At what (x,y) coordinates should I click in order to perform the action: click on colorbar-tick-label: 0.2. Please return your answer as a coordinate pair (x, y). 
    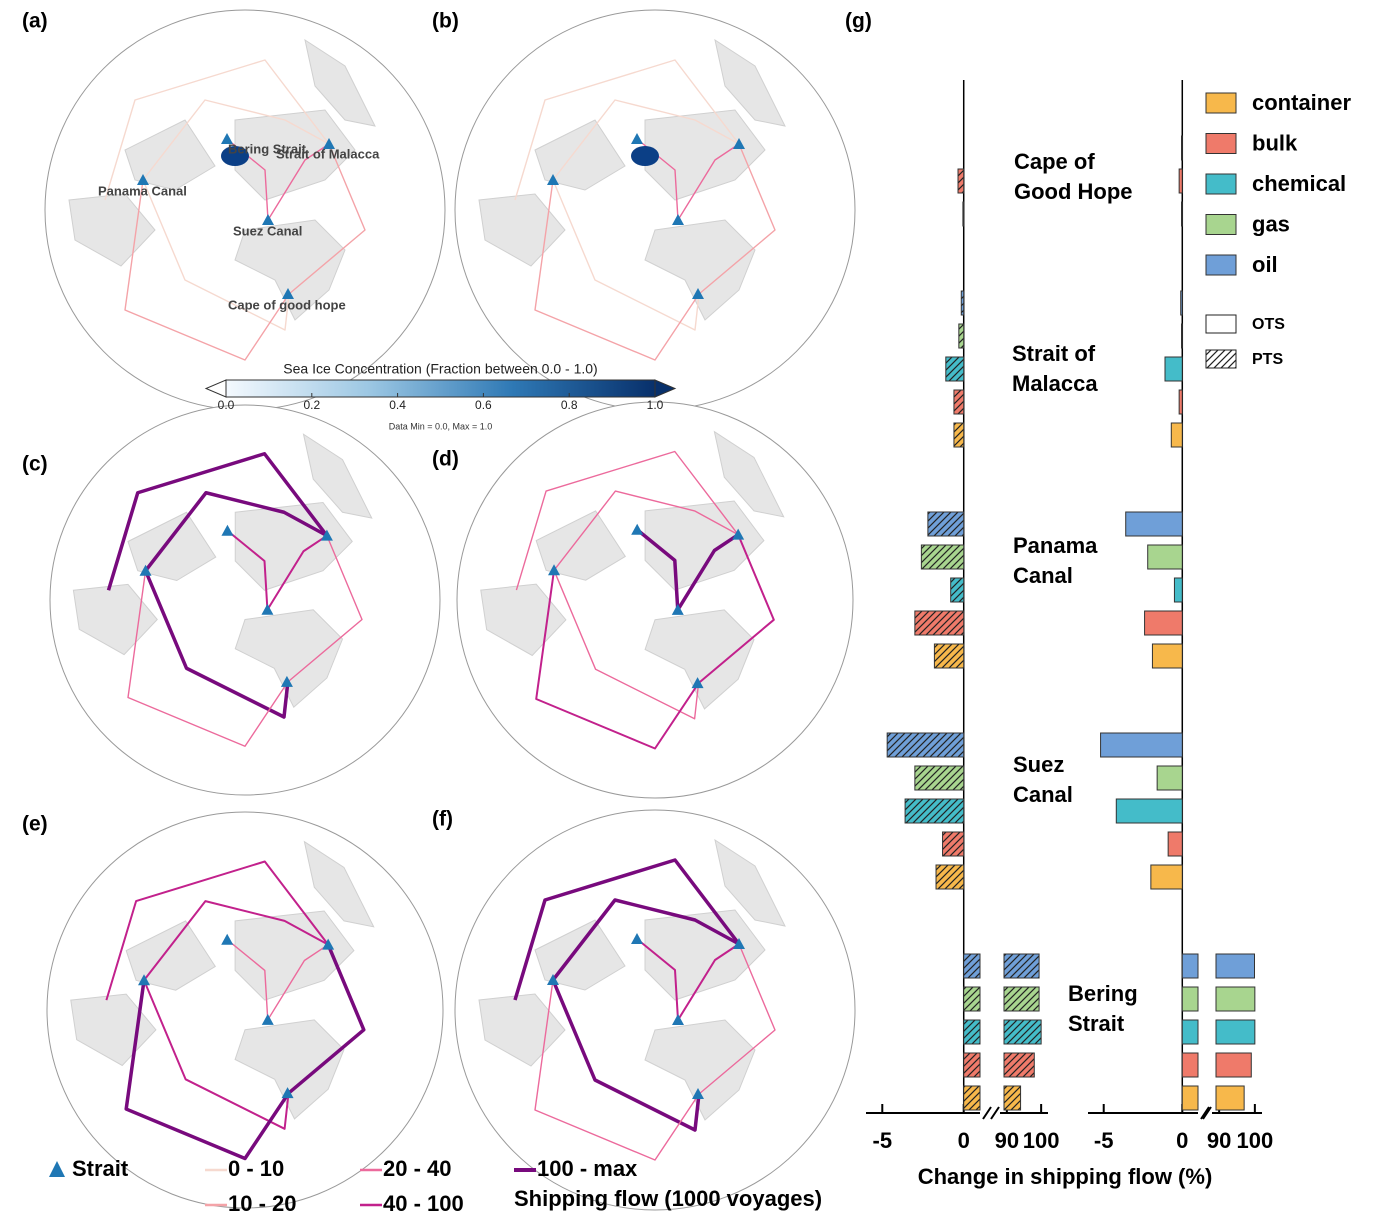
    Looking at the image, I should click on (311, 405).